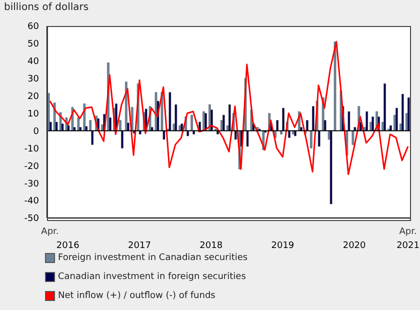 This screenshot has width=420, height=310. What do you see at coordinates (354, 246) in the screenshot?
I see `x-tick-label: 2020` at bounding box center [354, 246].